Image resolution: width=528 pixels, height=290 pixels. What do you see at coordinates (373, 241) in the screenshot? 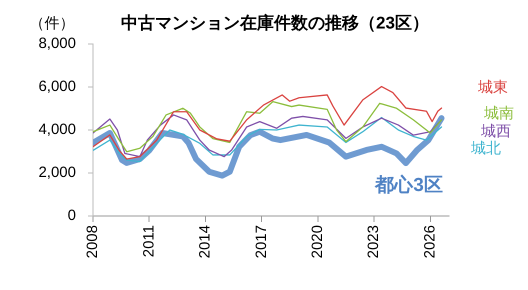
I see `x-tick-label: 2023` at bounding box center [373, 241].